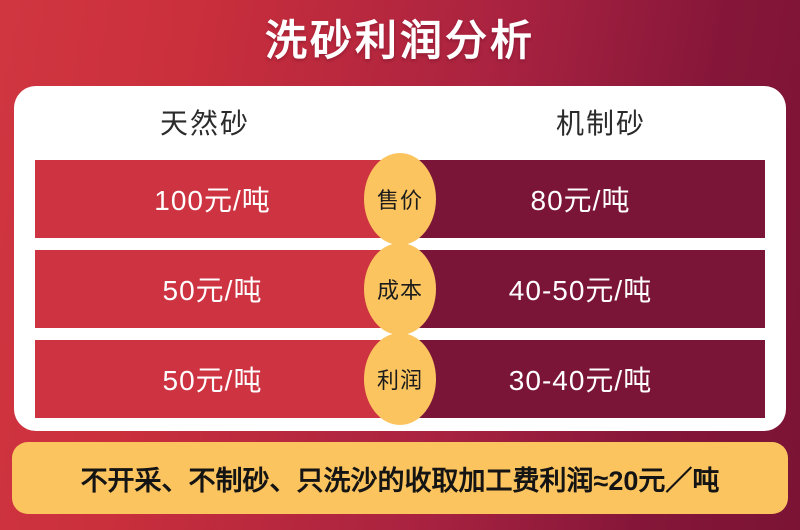  Describe the element at coordinates (399, 40) in the screenshot. I see `page-title: 洗砂利润分析` at that location.